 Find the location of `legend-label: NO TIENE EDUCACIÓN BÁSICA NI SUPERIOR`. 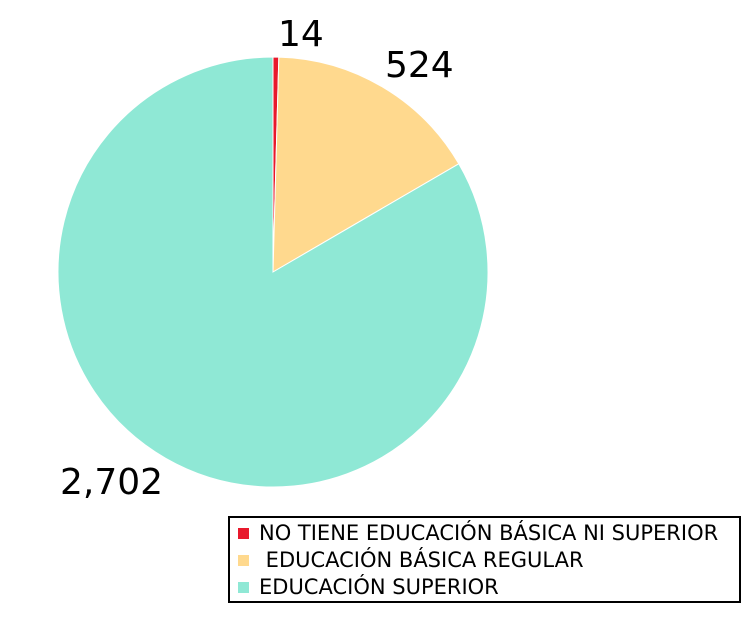

legend-label: NO TIENE EDUCACIÓN BÁSICA NI SUPERIOR is located at coordinates (489, 533).